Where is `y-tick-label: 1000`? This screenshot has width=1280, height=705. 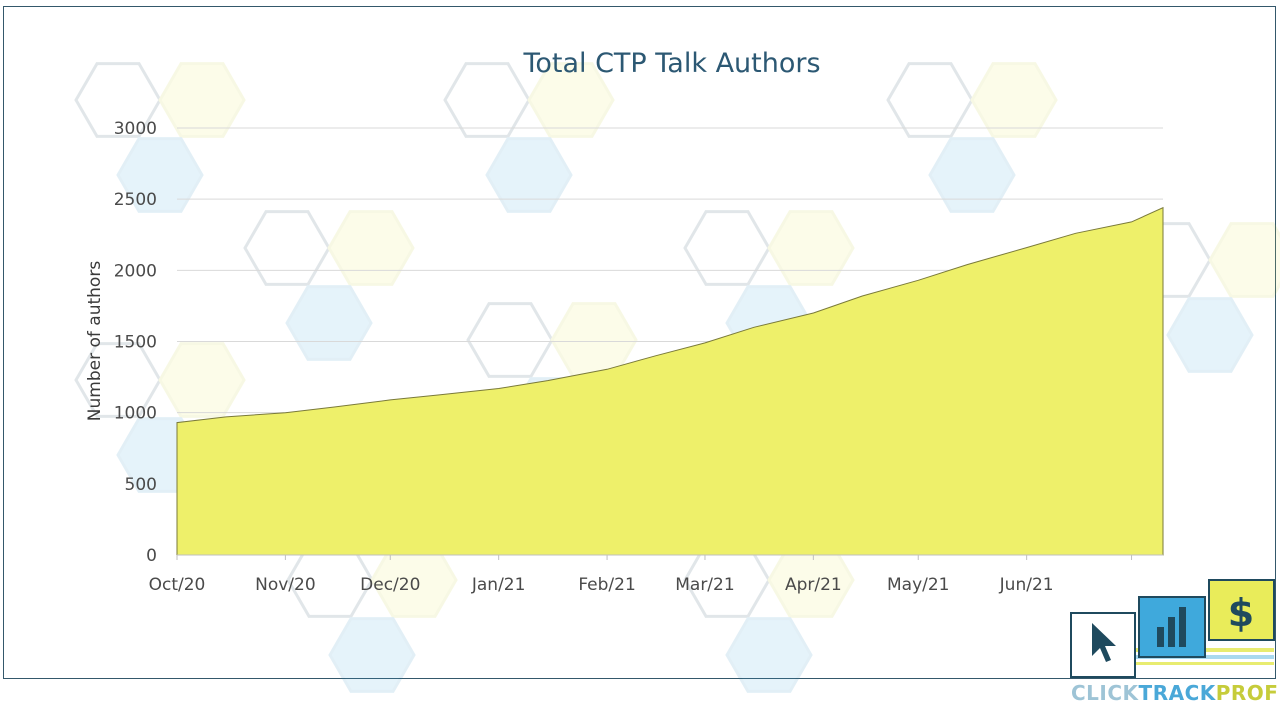 y-tick-label: 1000 is located at coordinates (135, 414).